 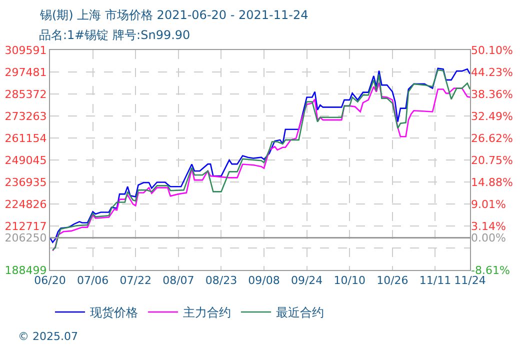 What do you see at coordinates (114, 35) in the screenshot?
I see `chart-subtitle: 品名:1#锡锭 牌号:Sn99.90` at bounding box center [114, 35].